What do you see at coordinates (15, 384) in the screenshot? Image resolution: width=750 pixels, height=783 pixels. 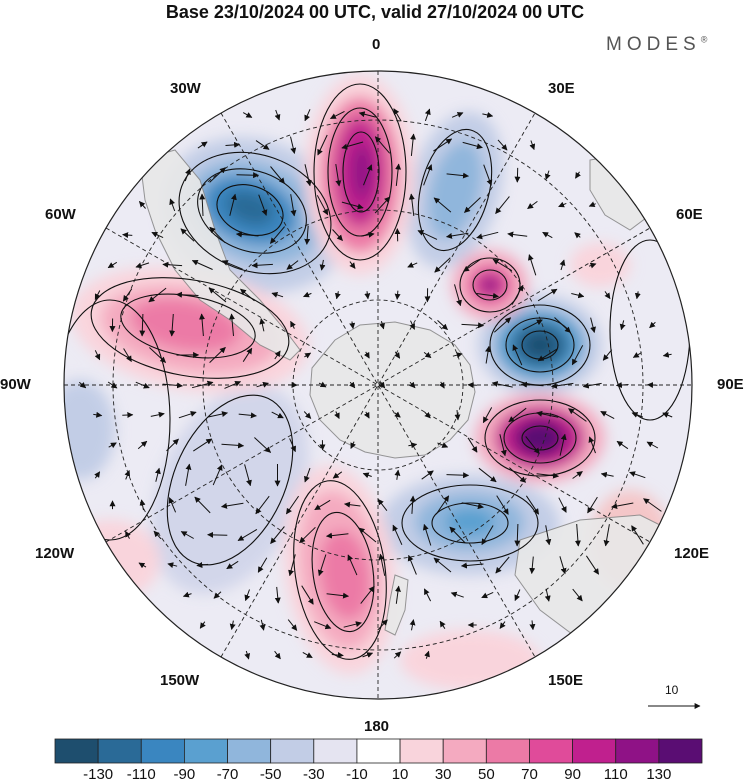 I see `lon-label-90w: 90W` at bounding box center [15, 384].